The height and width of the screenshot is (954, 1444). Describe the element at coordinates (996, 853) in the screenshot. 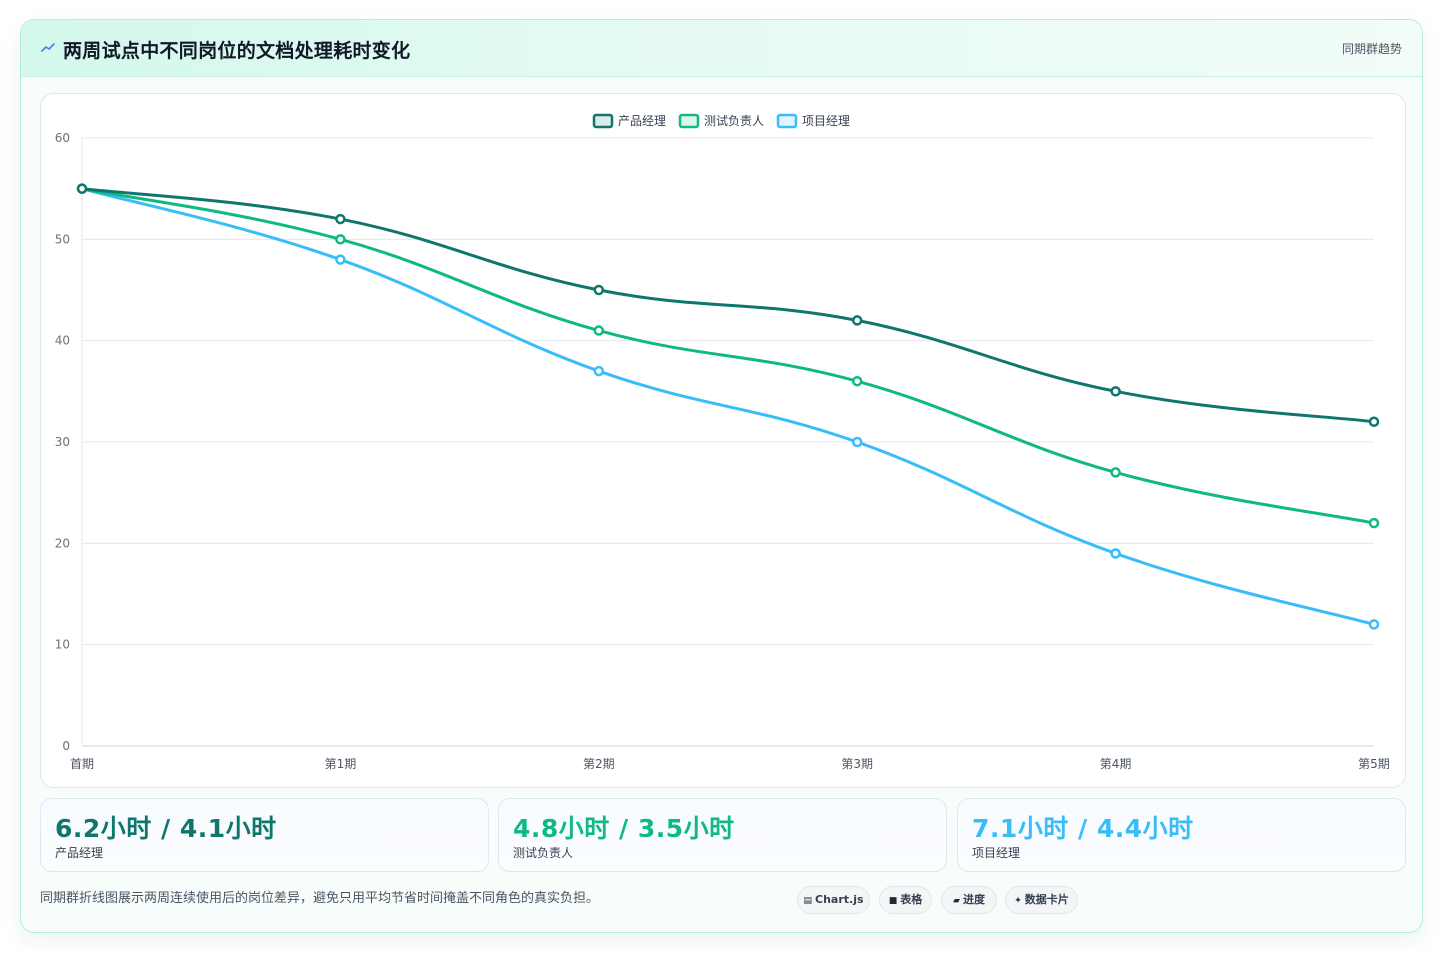

I see `stat-label: 项目经理` at that location.